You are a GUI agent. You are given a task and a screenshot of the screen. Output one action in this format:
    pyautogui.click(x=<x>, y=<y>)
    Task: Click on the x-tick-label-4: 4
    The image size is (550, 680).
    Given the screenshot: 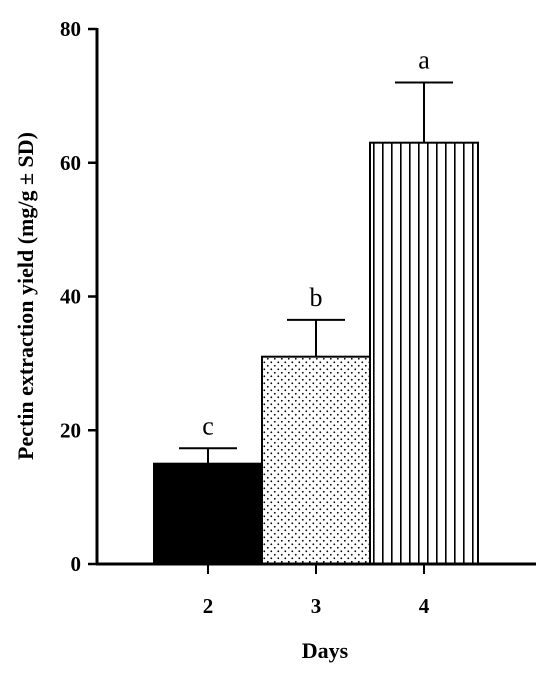 What is the action you would take?
    pyautogui.click(x=424, y=606)
    